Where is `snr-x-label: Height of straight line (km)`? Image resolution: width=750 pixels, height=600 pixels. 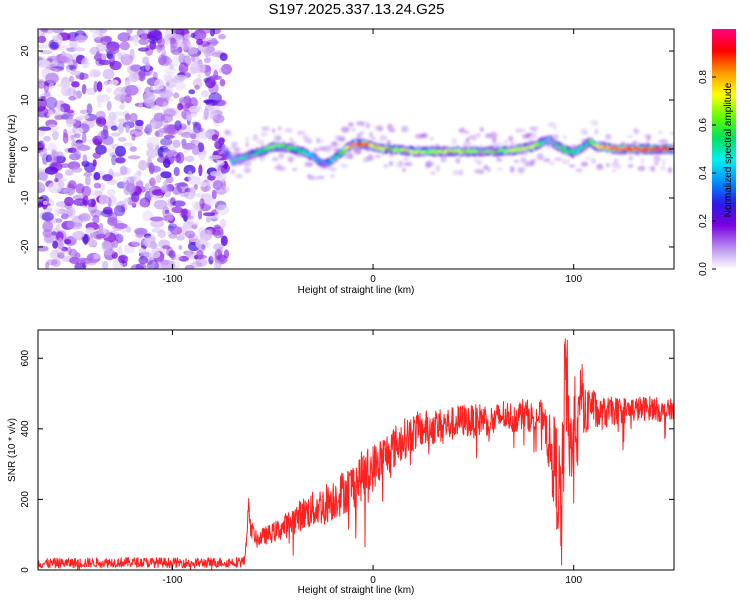 snr-x-label: Height of straight line (km) is located at coordinates (356, 590).